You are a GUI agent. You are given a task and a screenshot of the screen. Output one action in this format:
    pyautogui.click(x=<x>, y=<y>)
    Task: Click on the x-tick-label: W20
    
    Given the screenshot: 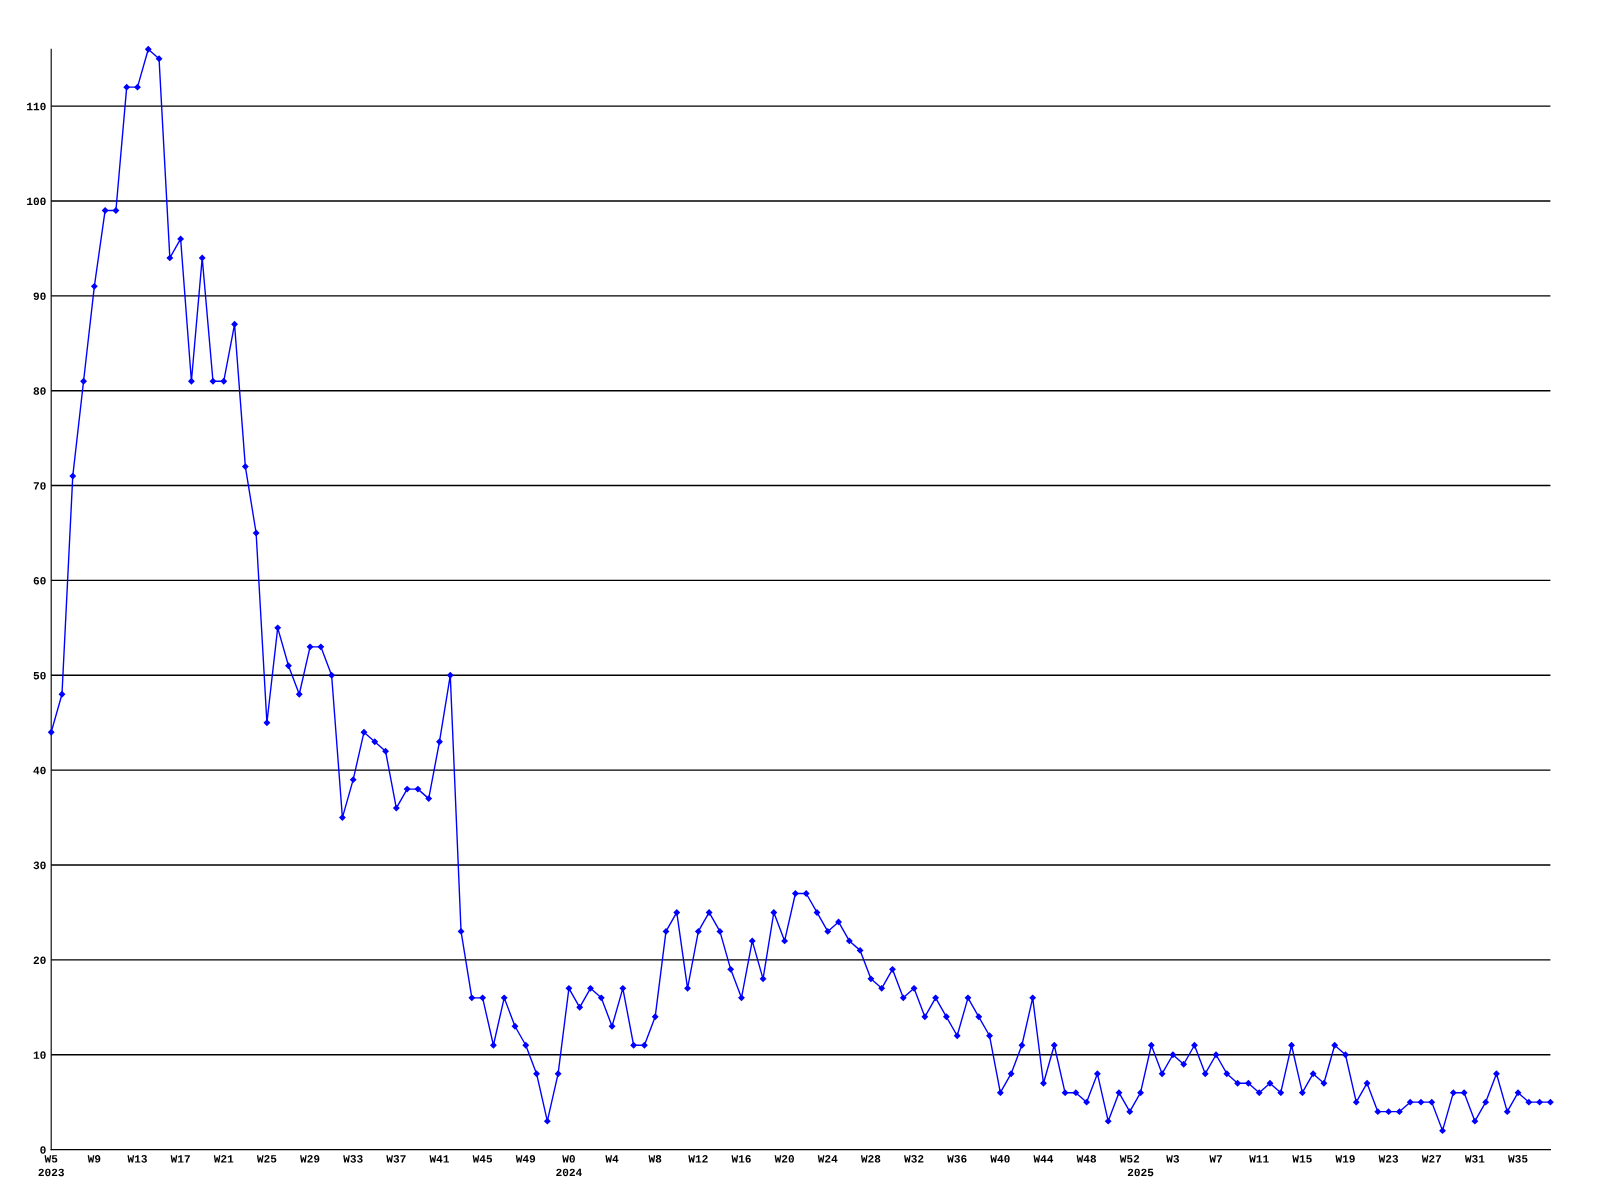 What is the action you would take?
    pyautogui.click(x=784, y=1159)
    